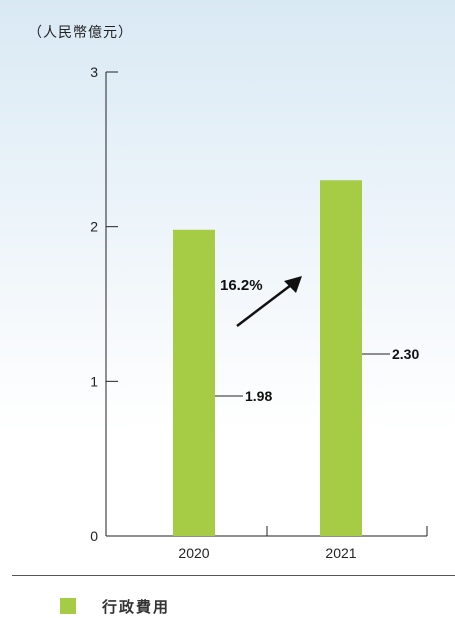 The image size is (455, 618). What do you see at coordinates (258, 396) in the screenshot?
I see `data-label: 1.98` at bounding box center [258, 396].